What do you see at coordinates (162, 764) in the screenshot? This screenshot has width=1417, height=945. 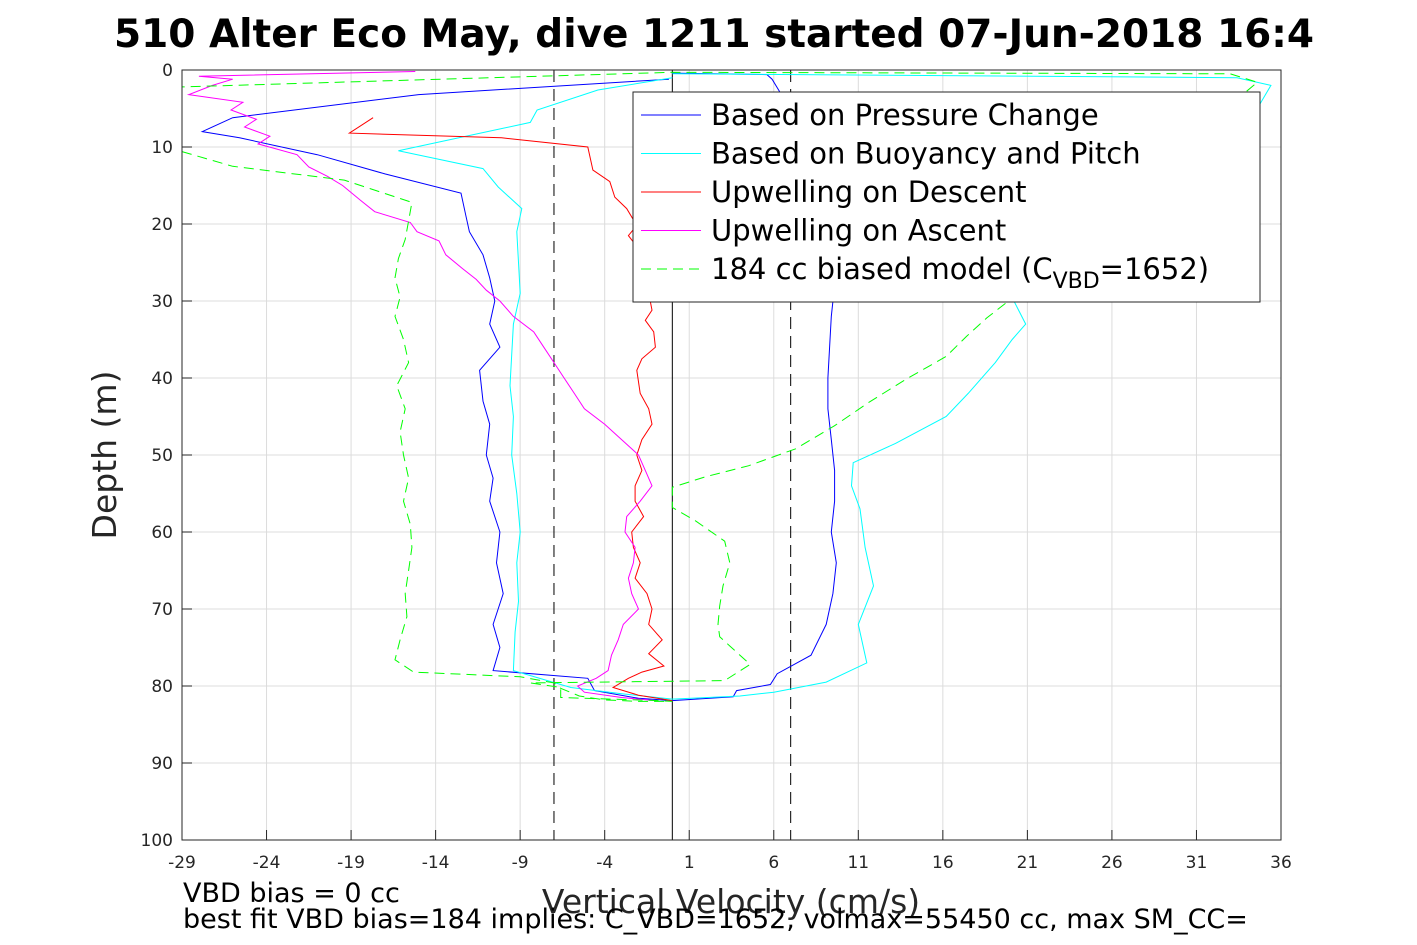 I see `y-tick-label: 90` at bounding box center [162, 764].